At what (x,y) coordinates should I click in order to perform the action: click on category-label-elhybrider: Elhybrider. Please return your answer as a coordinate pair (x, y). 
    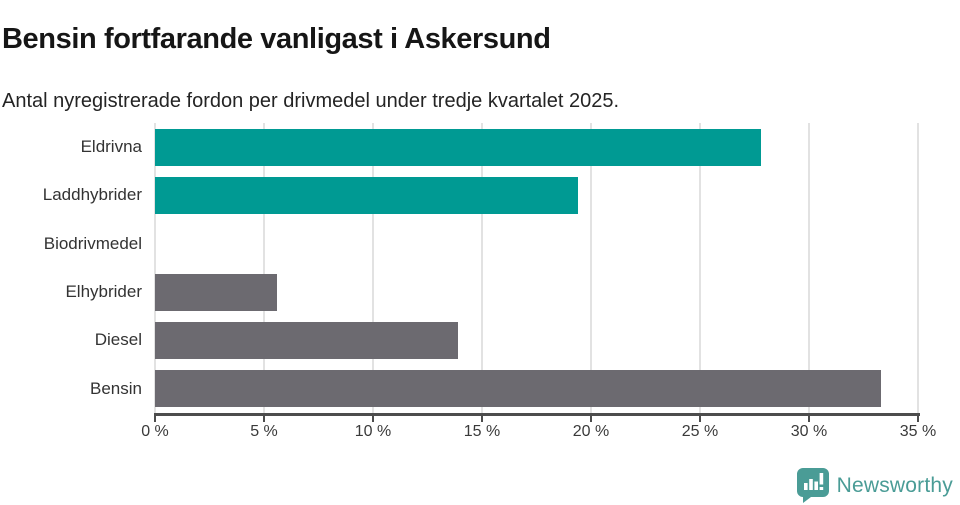
    Looking at the image, I should click on (103, 291).